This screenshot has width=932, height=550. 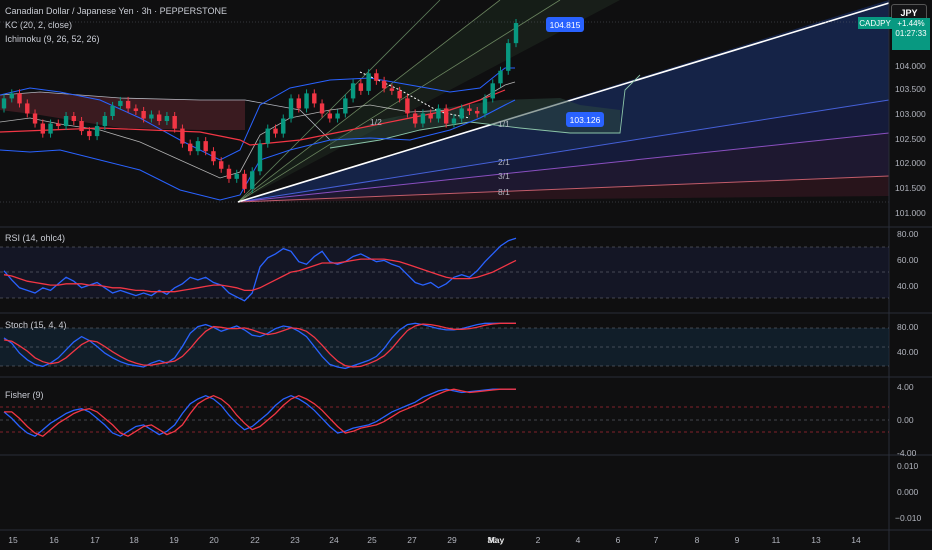 I want to click on stoch-pane: Stoch (15, 4, 4) 80.00 40.00, so click(x=459, y=345).